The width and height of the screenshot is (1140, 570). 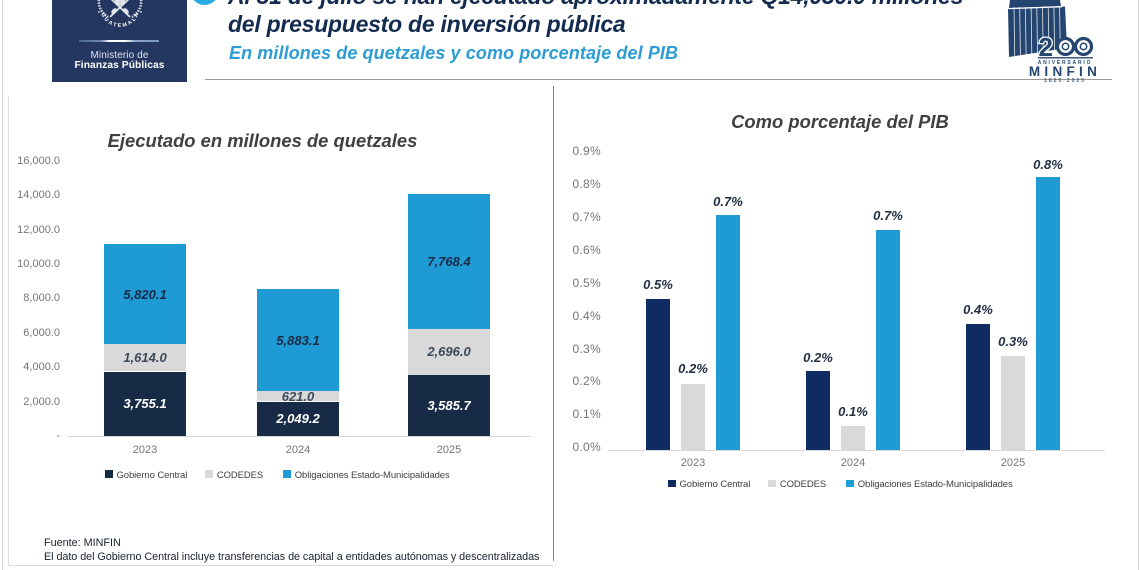 What do you see at coordinates (1065, 81) in the screenshot?
I see `svg-text: 1825·2025` at bounding box center [1065, 81].